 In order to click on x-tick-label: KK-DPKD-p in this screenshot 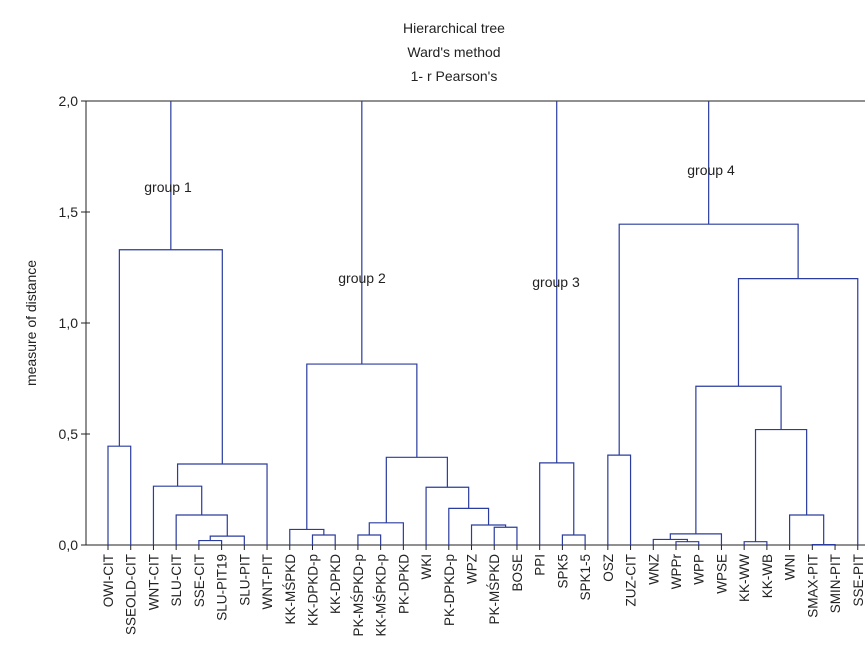, I will do `click(312, 590)`.